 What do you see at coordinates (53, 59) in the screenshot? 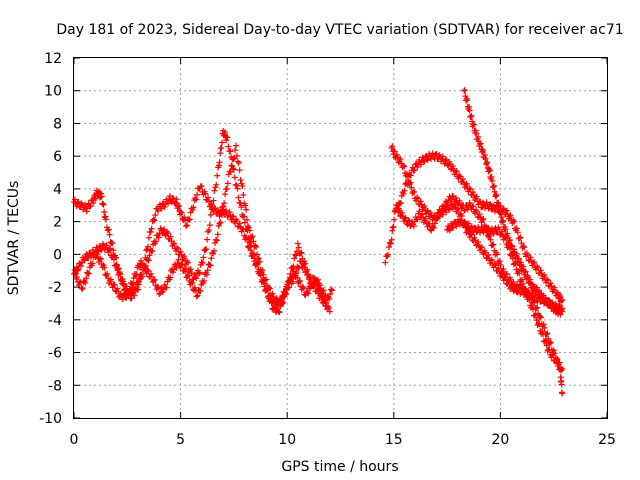
I see `y-tick-label: 12` at bounding box center [53, 59].